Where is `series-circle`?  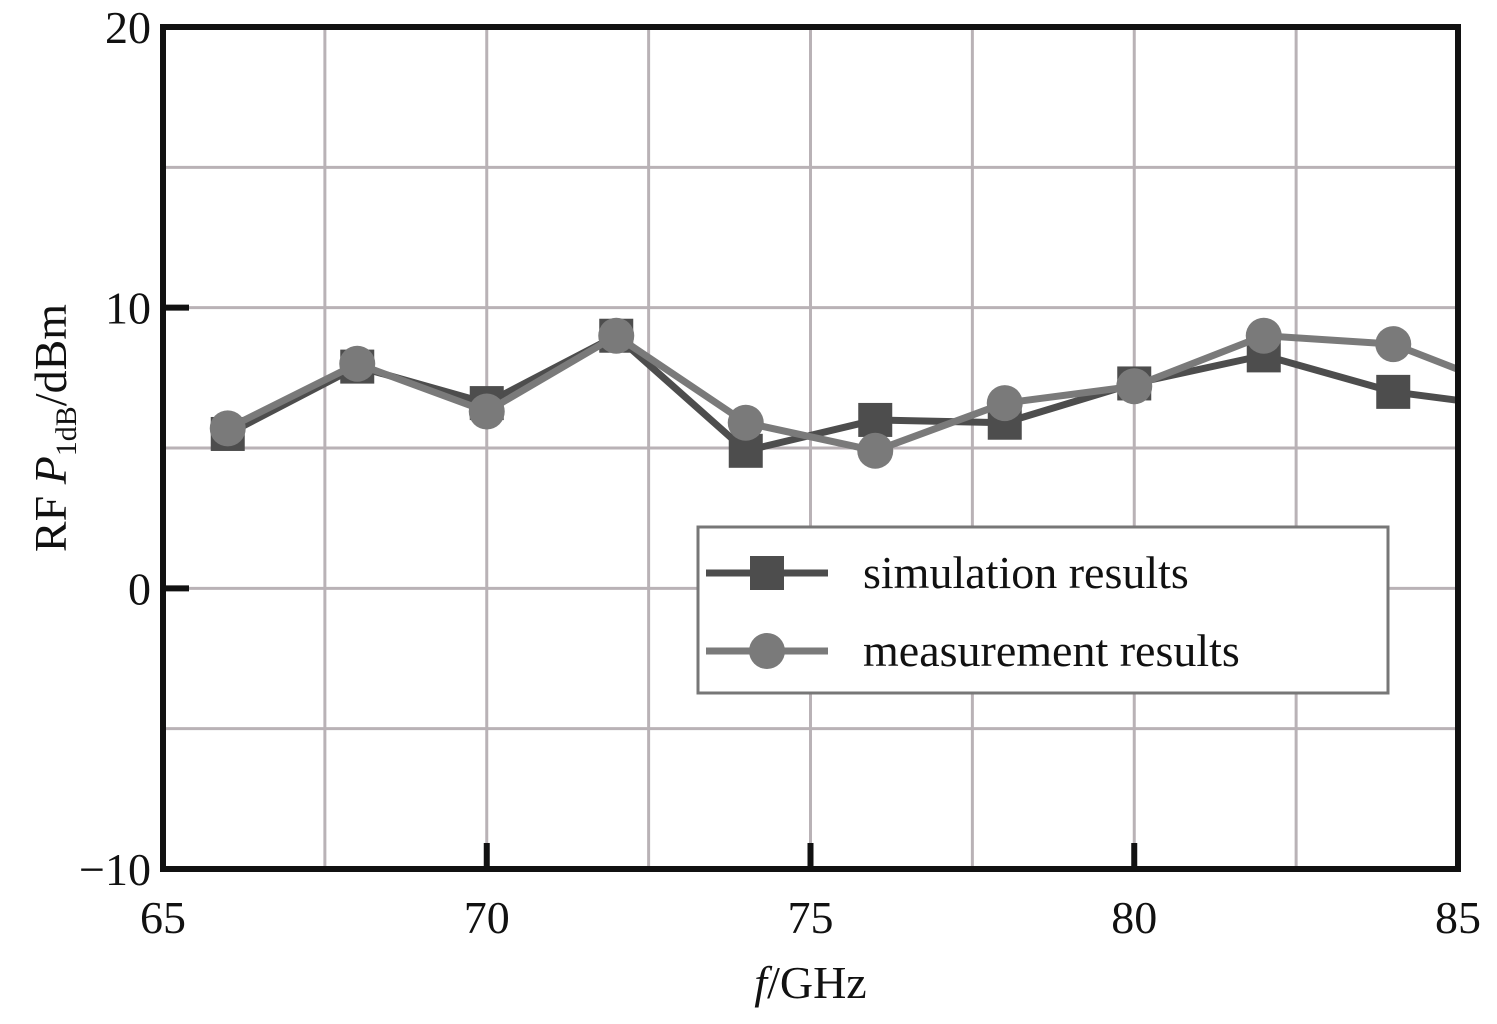 series-circle is located at coordinates (834, 393).